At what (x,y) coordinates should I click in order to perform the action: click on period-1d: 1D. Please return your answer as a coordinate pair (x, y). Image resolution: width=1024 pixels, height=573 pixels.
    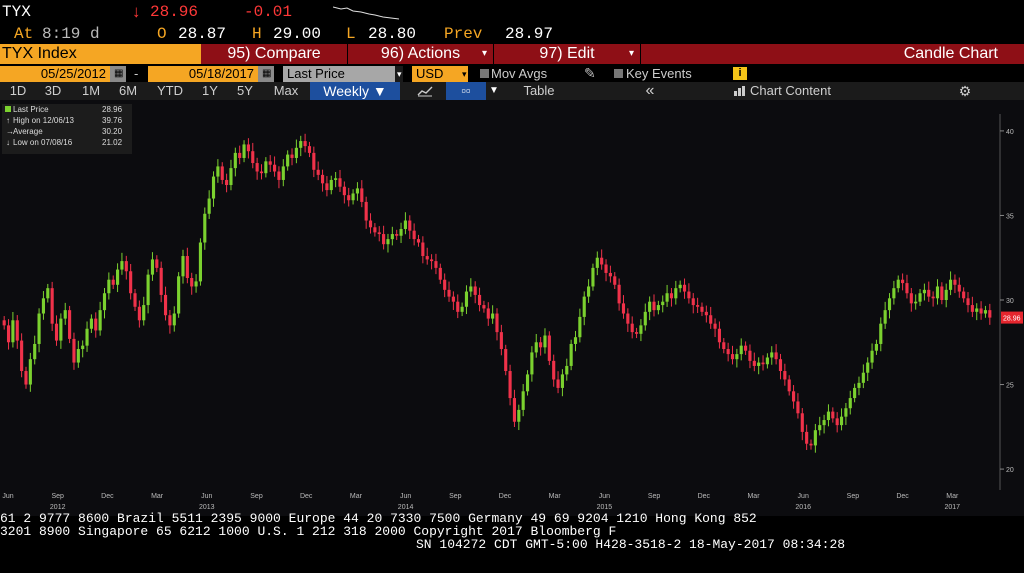
    Looking at the image, I should click on (18, 90).